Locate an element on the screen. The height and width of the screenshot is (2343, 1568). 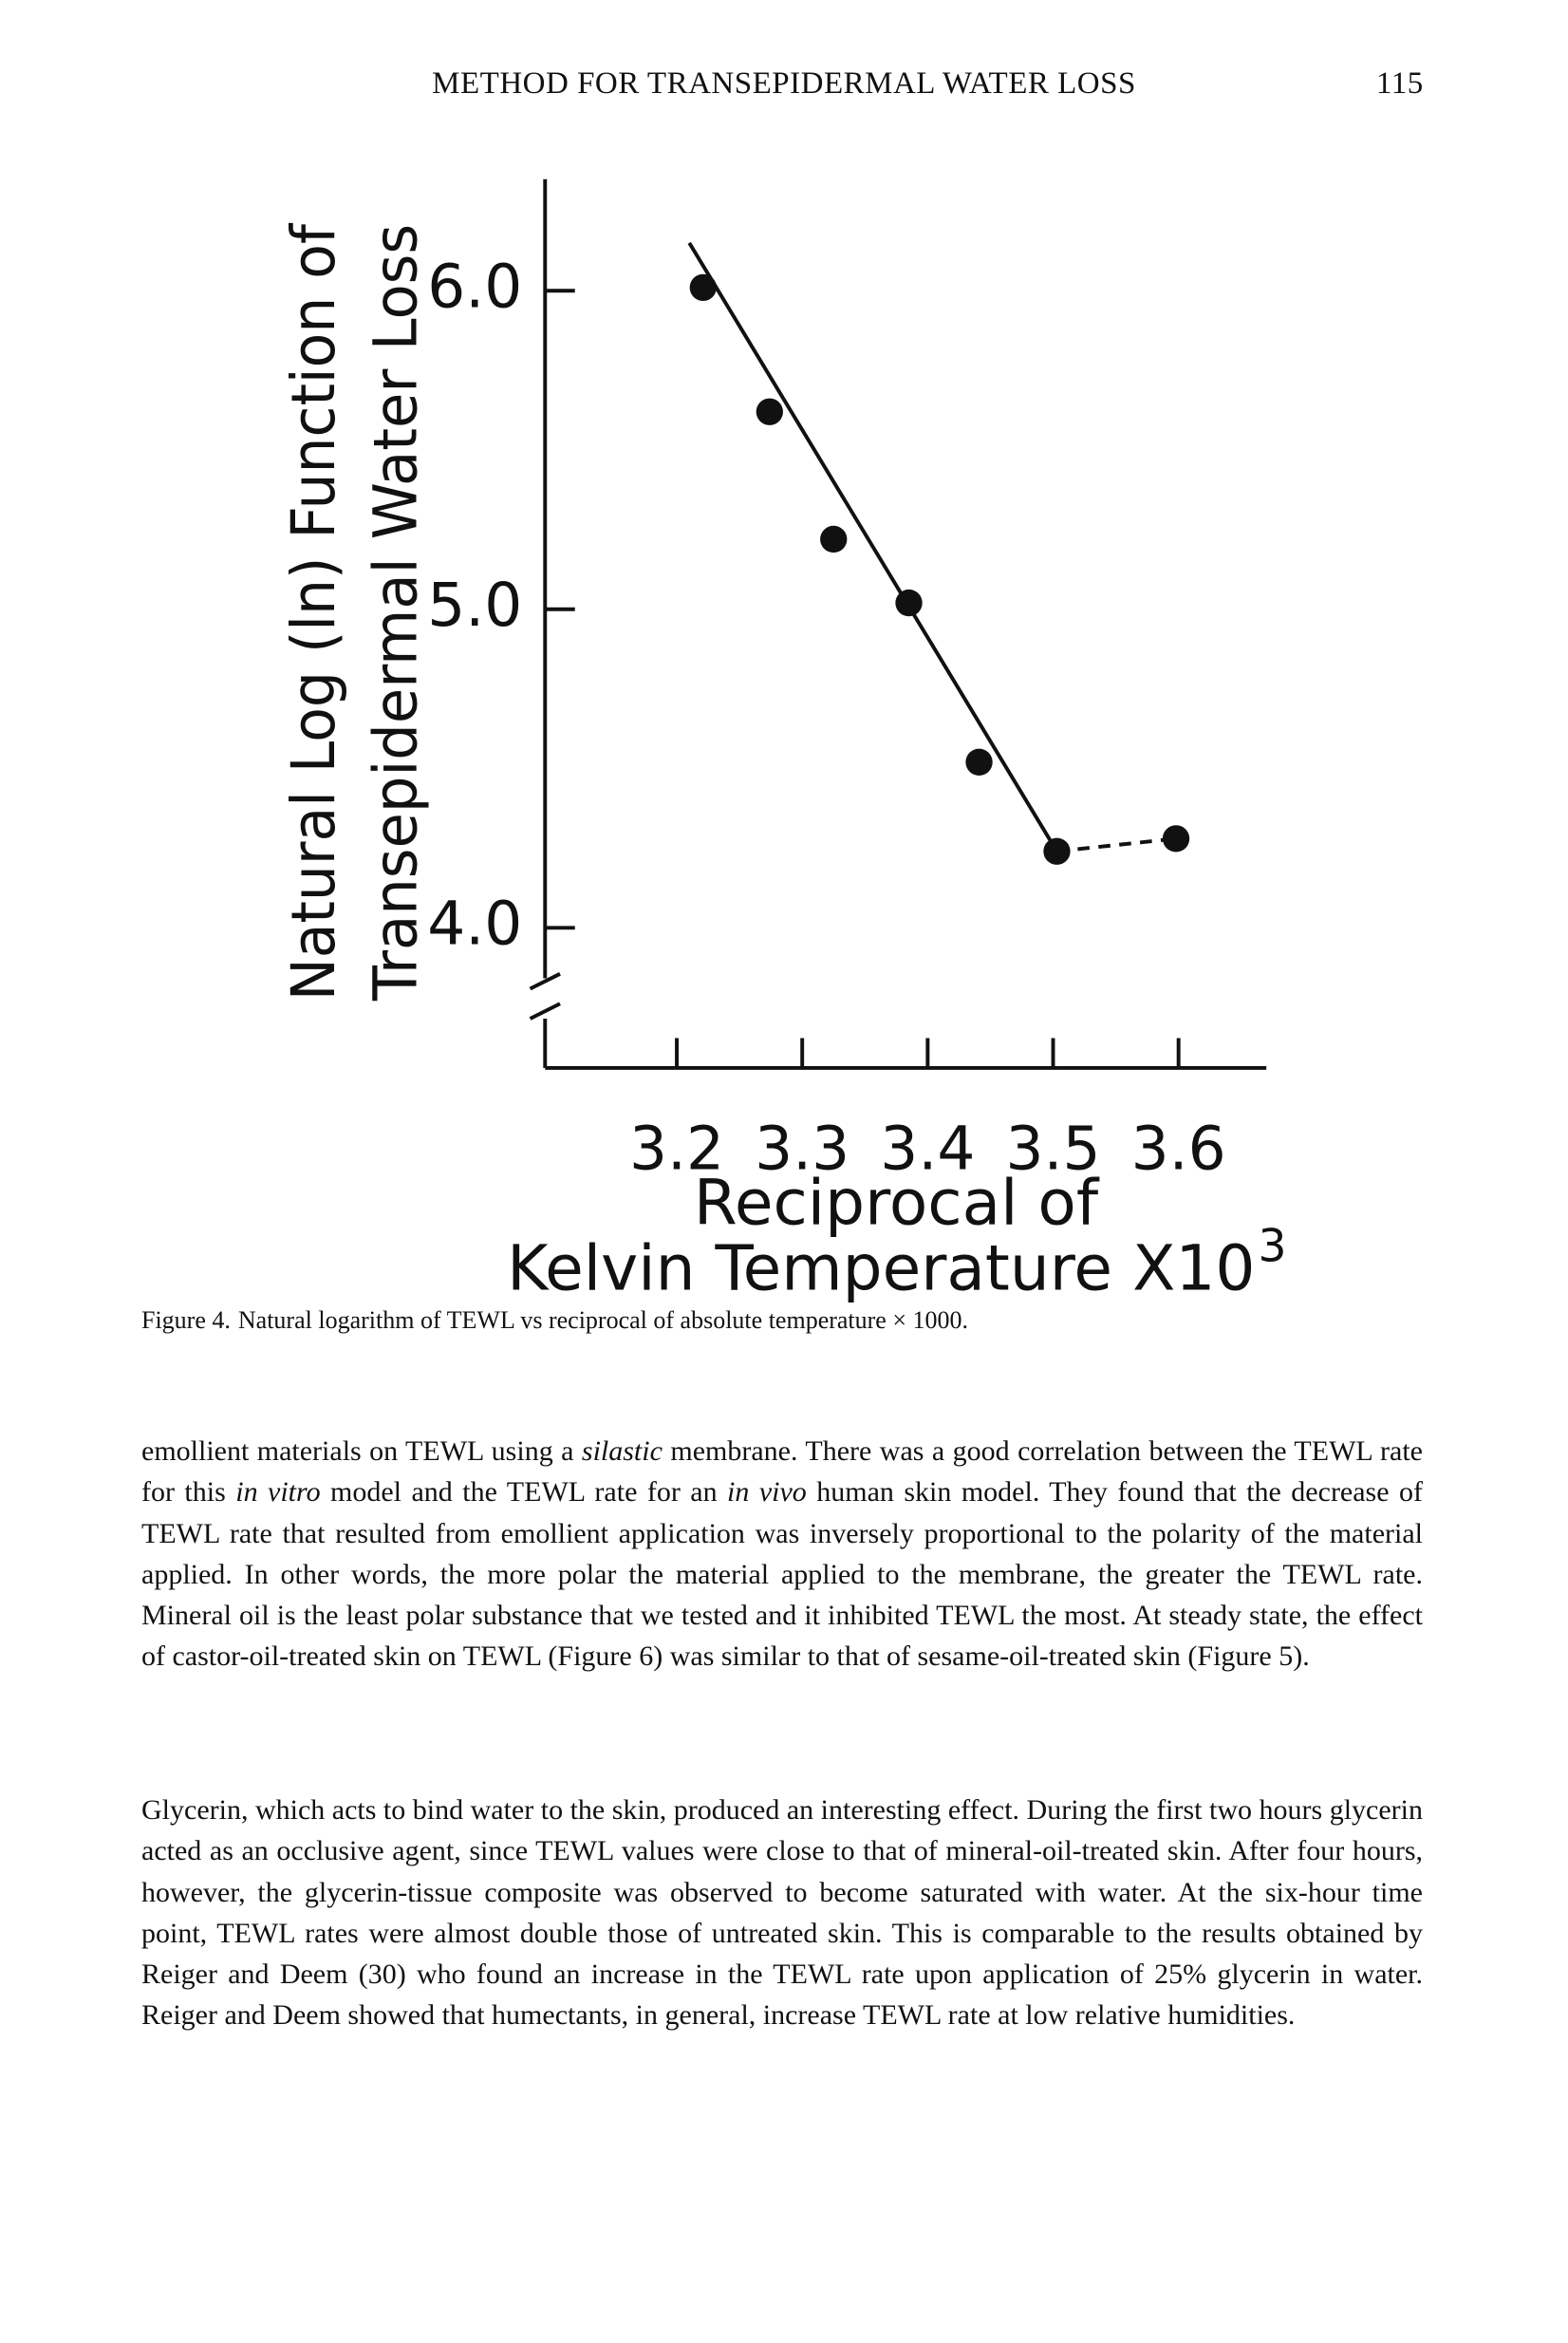
y-axis-label: Natural Log (ln) Function of is located at coordinates (314, 611).